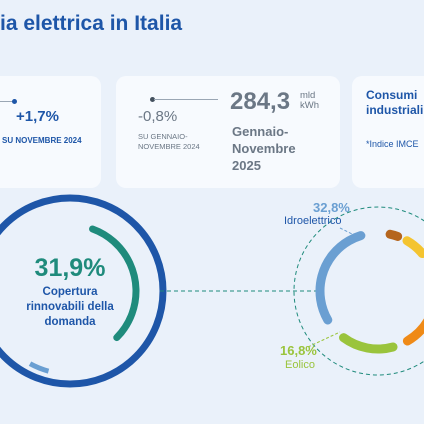  What do you see at coordinates (70, 268) in the screenshot?
I see `coverage-value: 31,9%` at bounding box center [70, 268].